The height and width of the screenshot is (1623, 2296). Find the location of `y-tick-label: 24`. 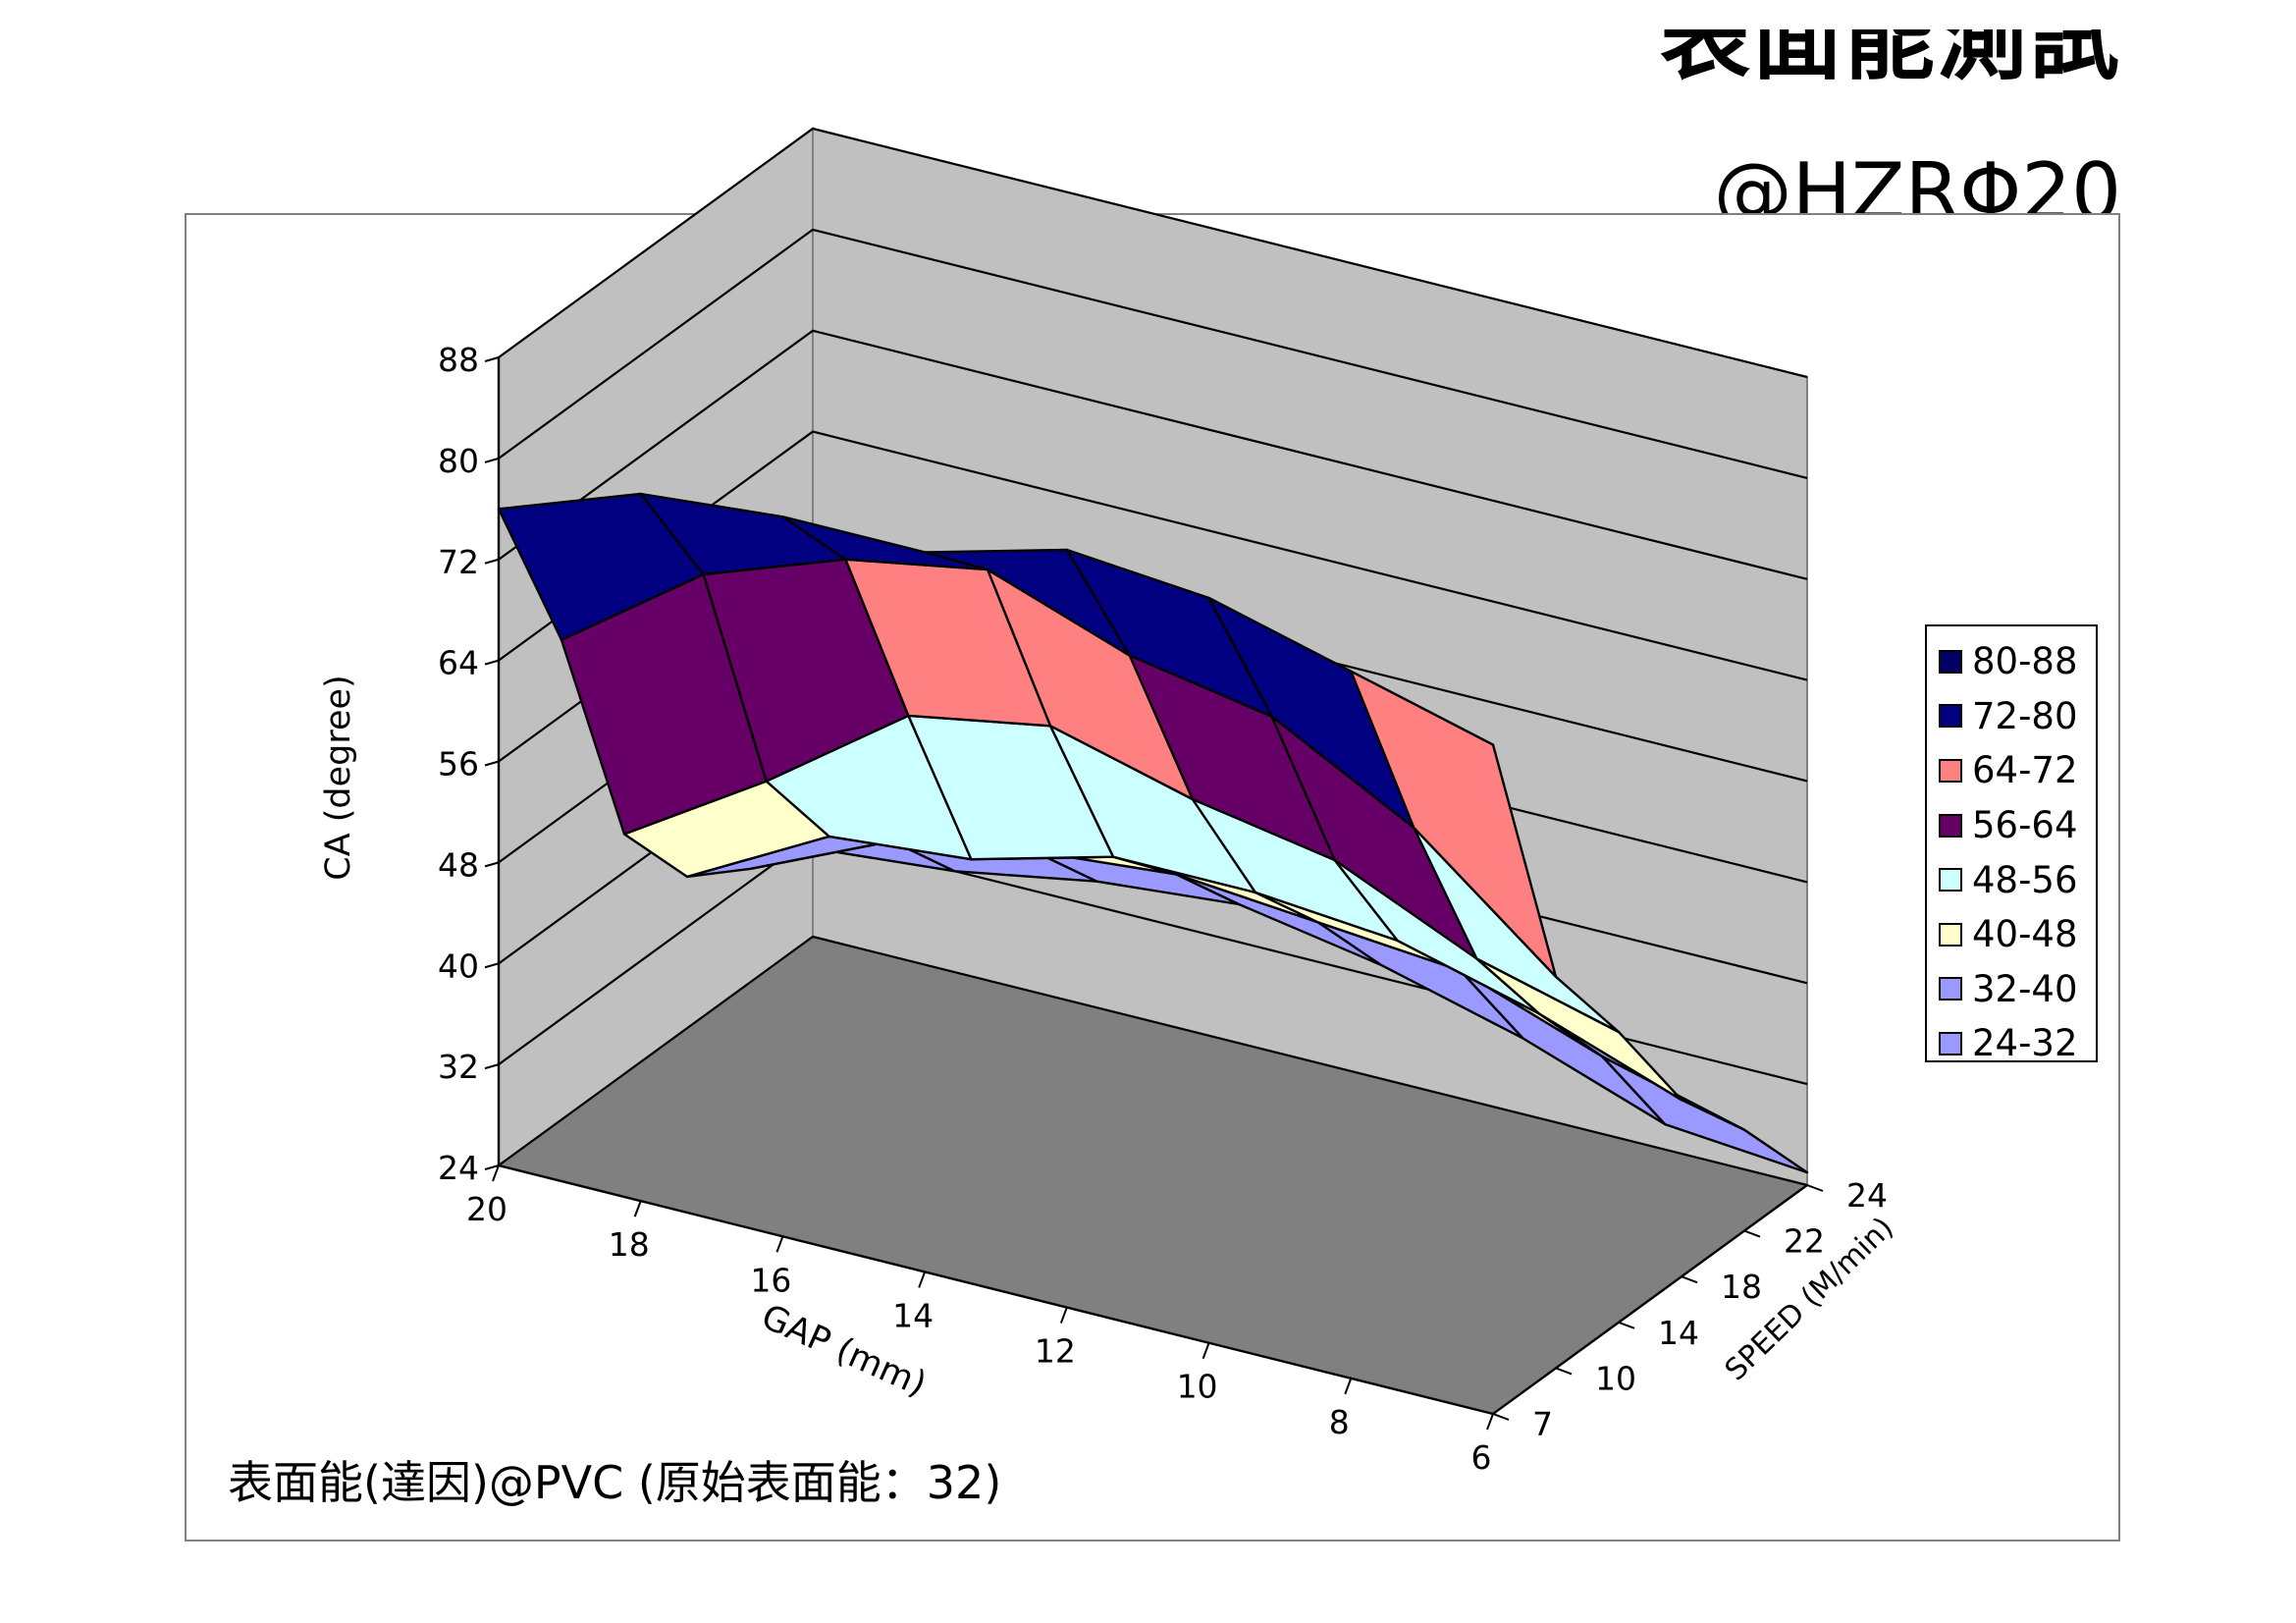

y-tick-label: 24 is located at coordinates (1867, 1195).